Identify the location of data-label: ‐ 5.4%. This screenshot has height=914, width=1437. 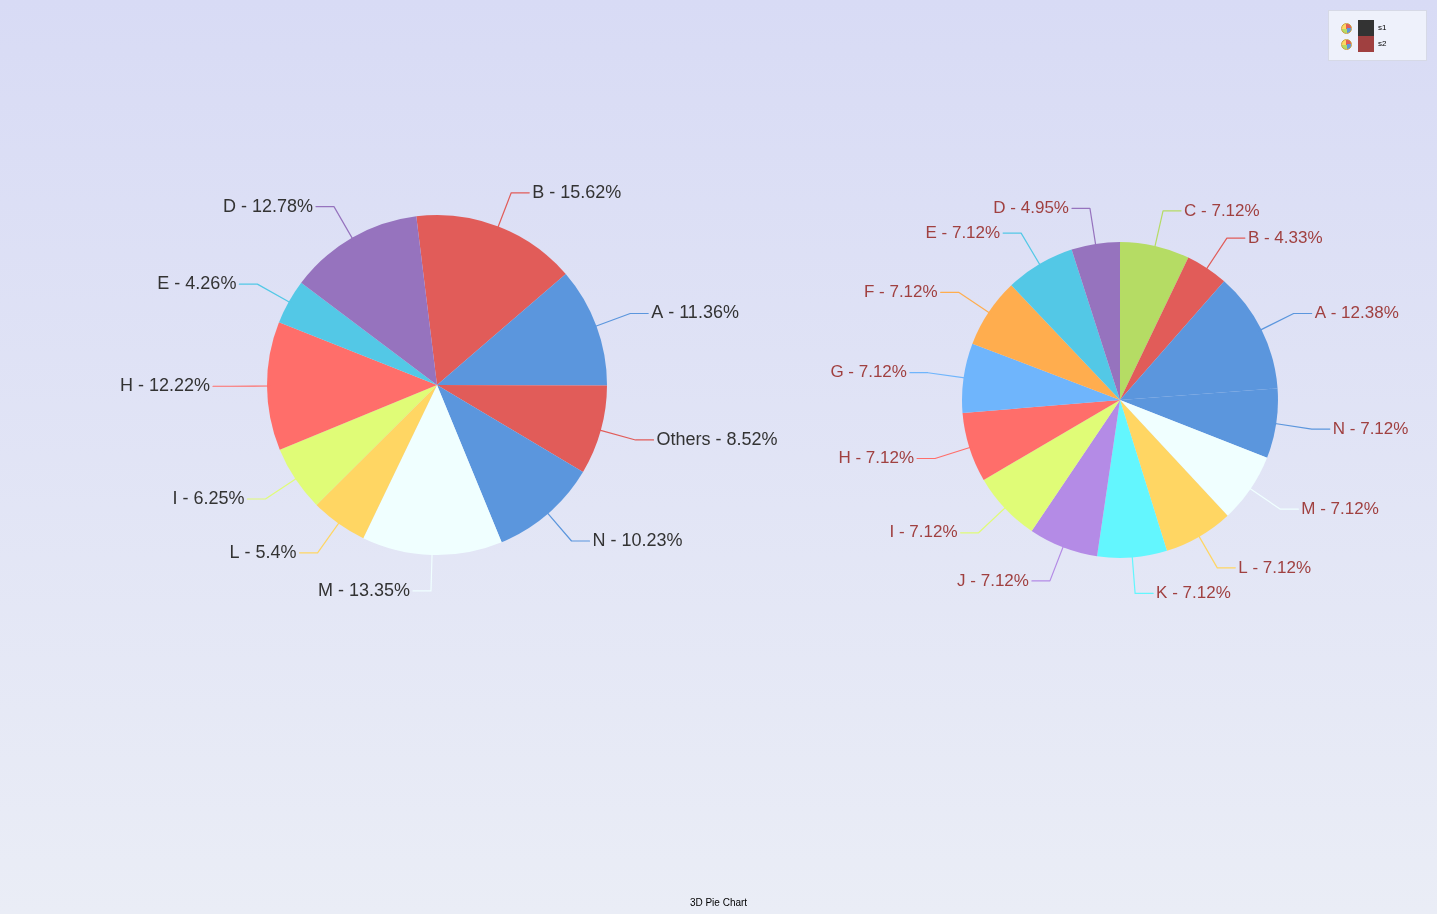
(270, 551).